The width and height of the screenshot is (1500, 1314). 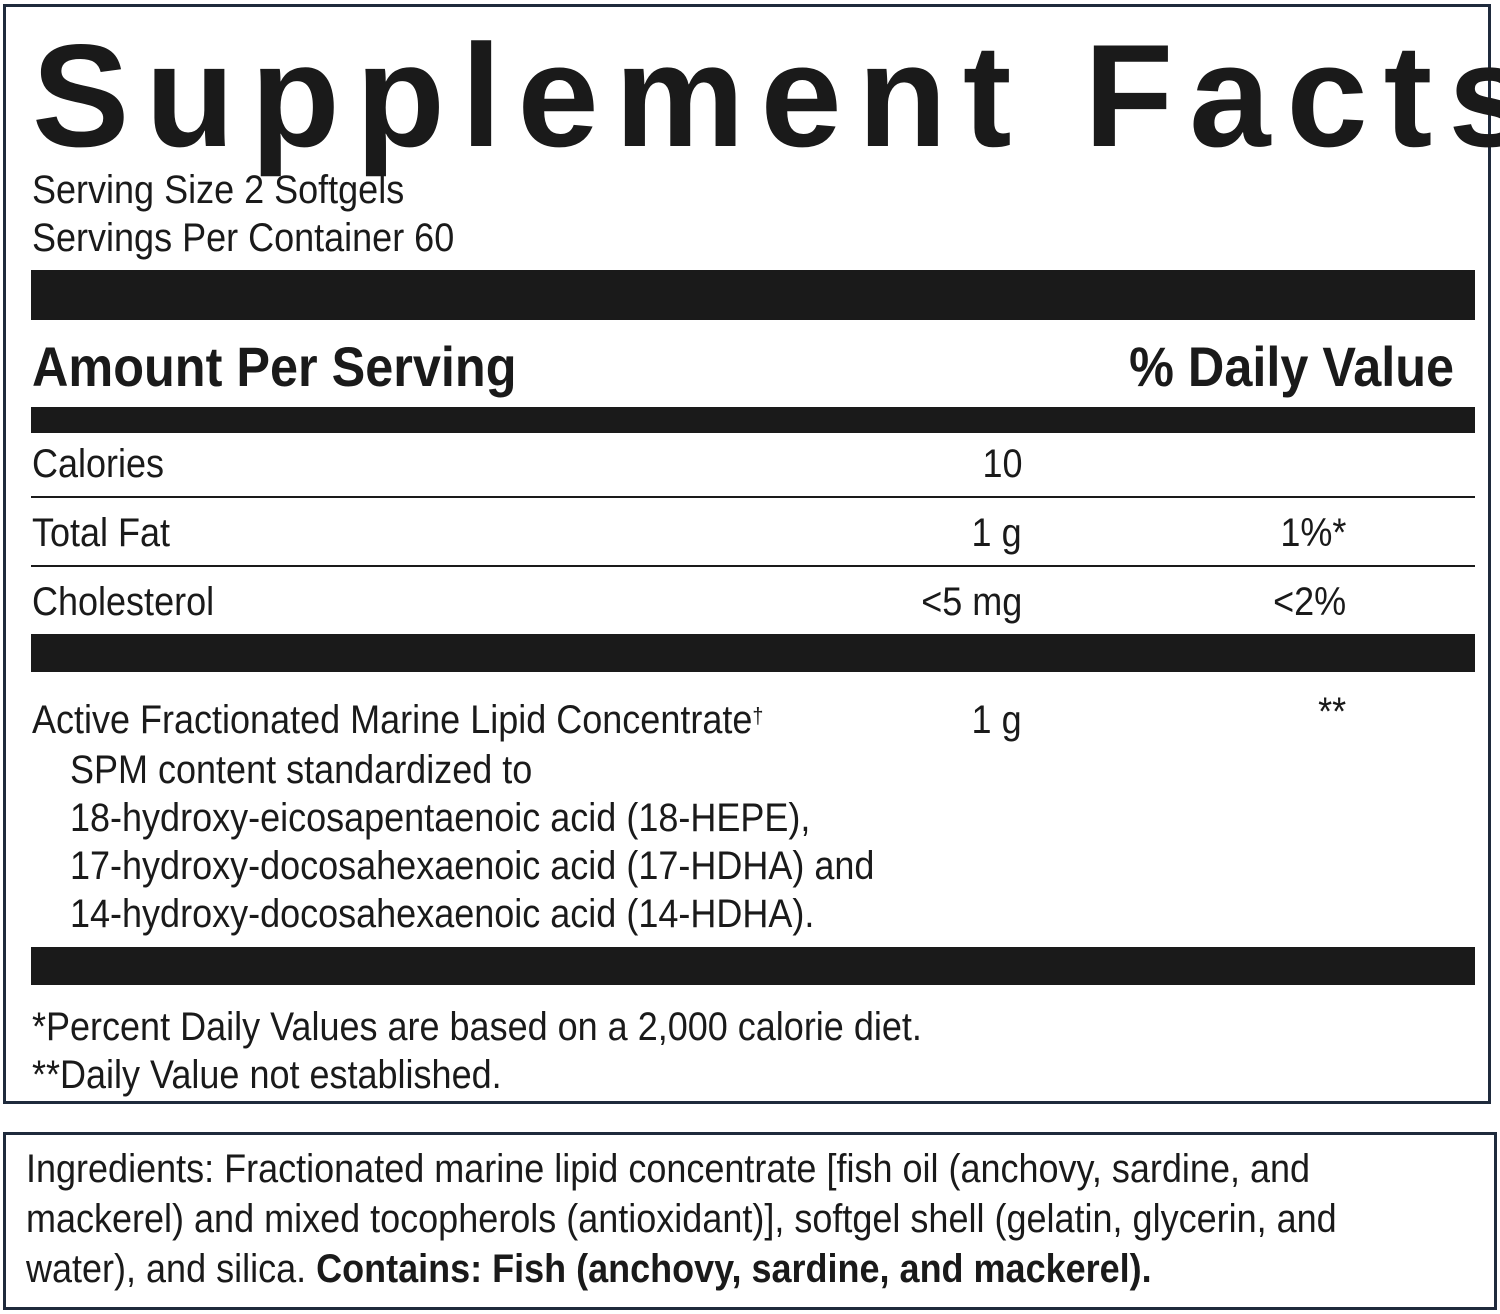 I want to click on nutrient-name: Cholesterol, so click(x=123, y=602).